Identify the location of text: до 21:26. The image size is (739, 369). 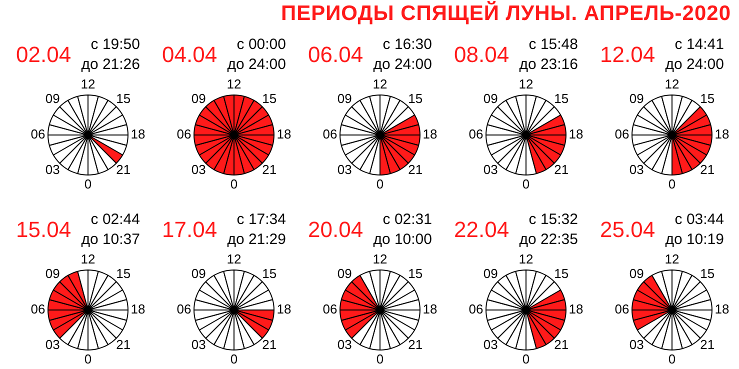
(110, 64).